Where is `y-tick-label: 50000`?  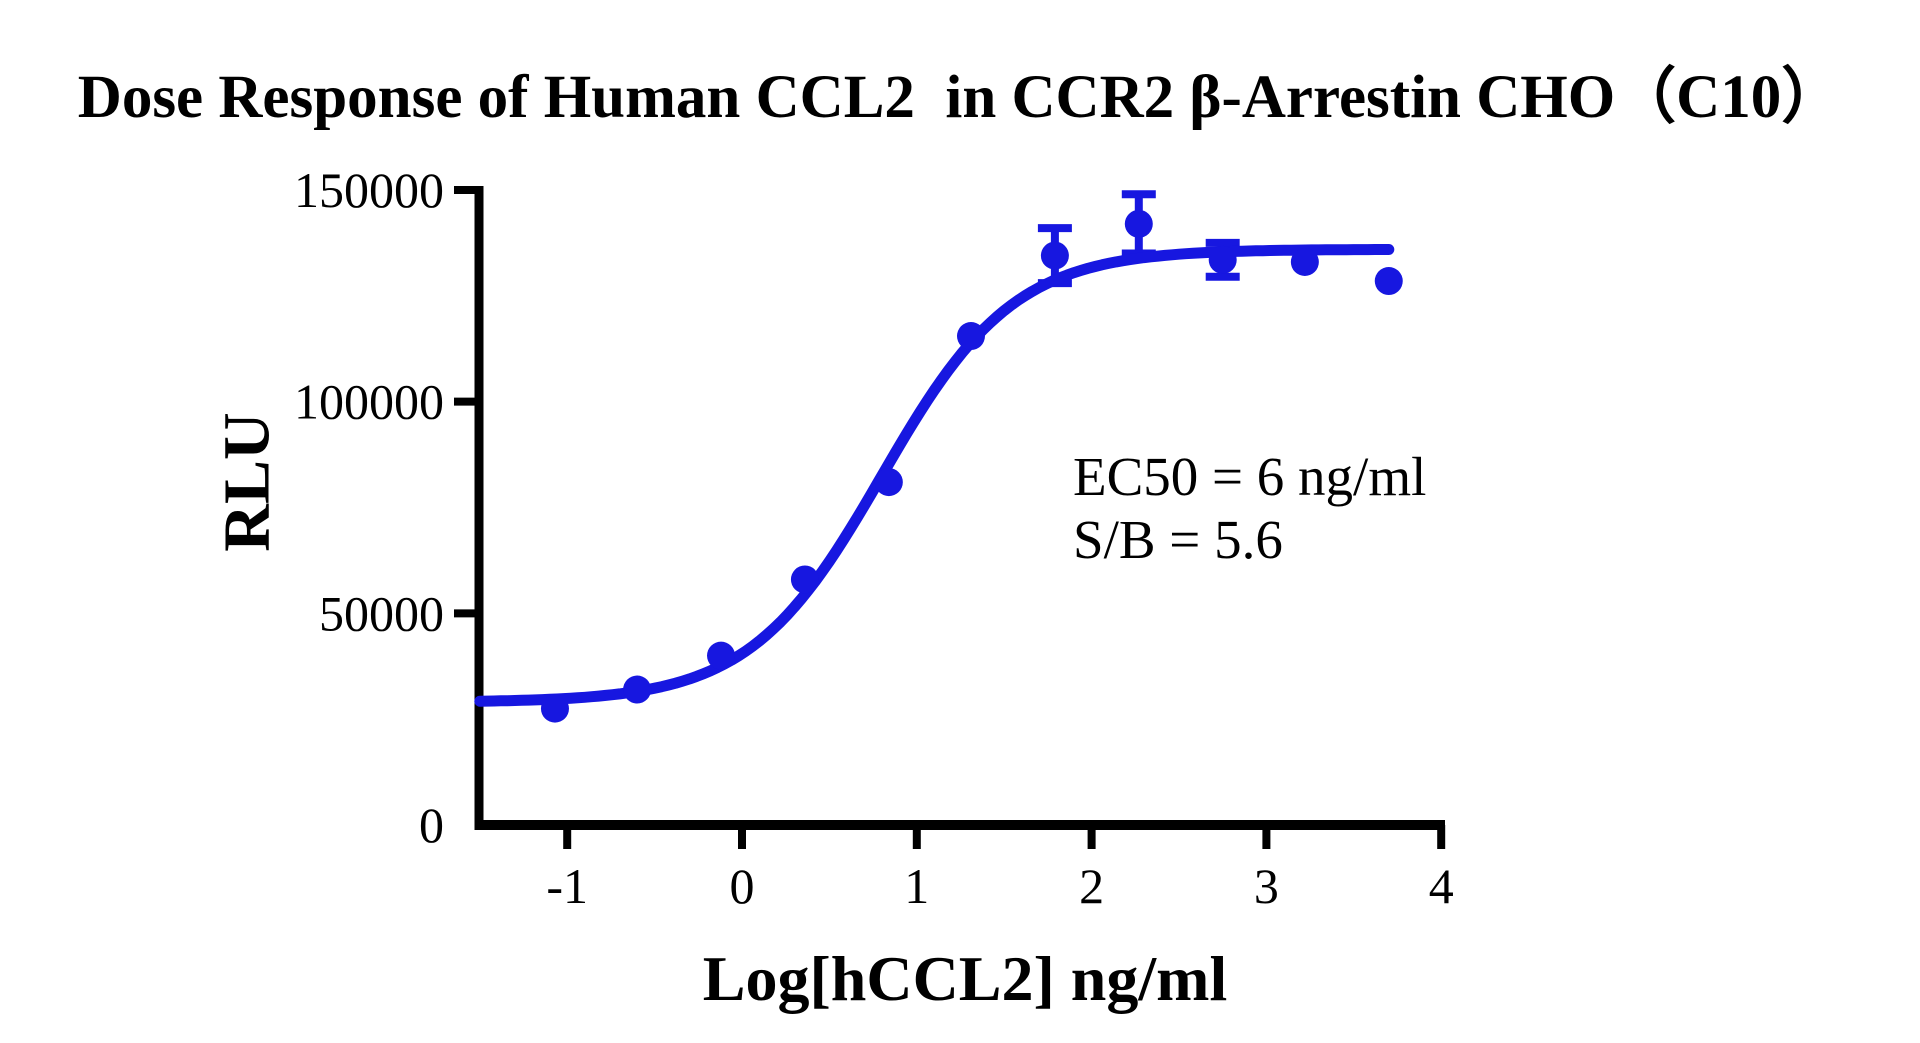 y-tick-label: 50000 is located at coordinates (381, 613).